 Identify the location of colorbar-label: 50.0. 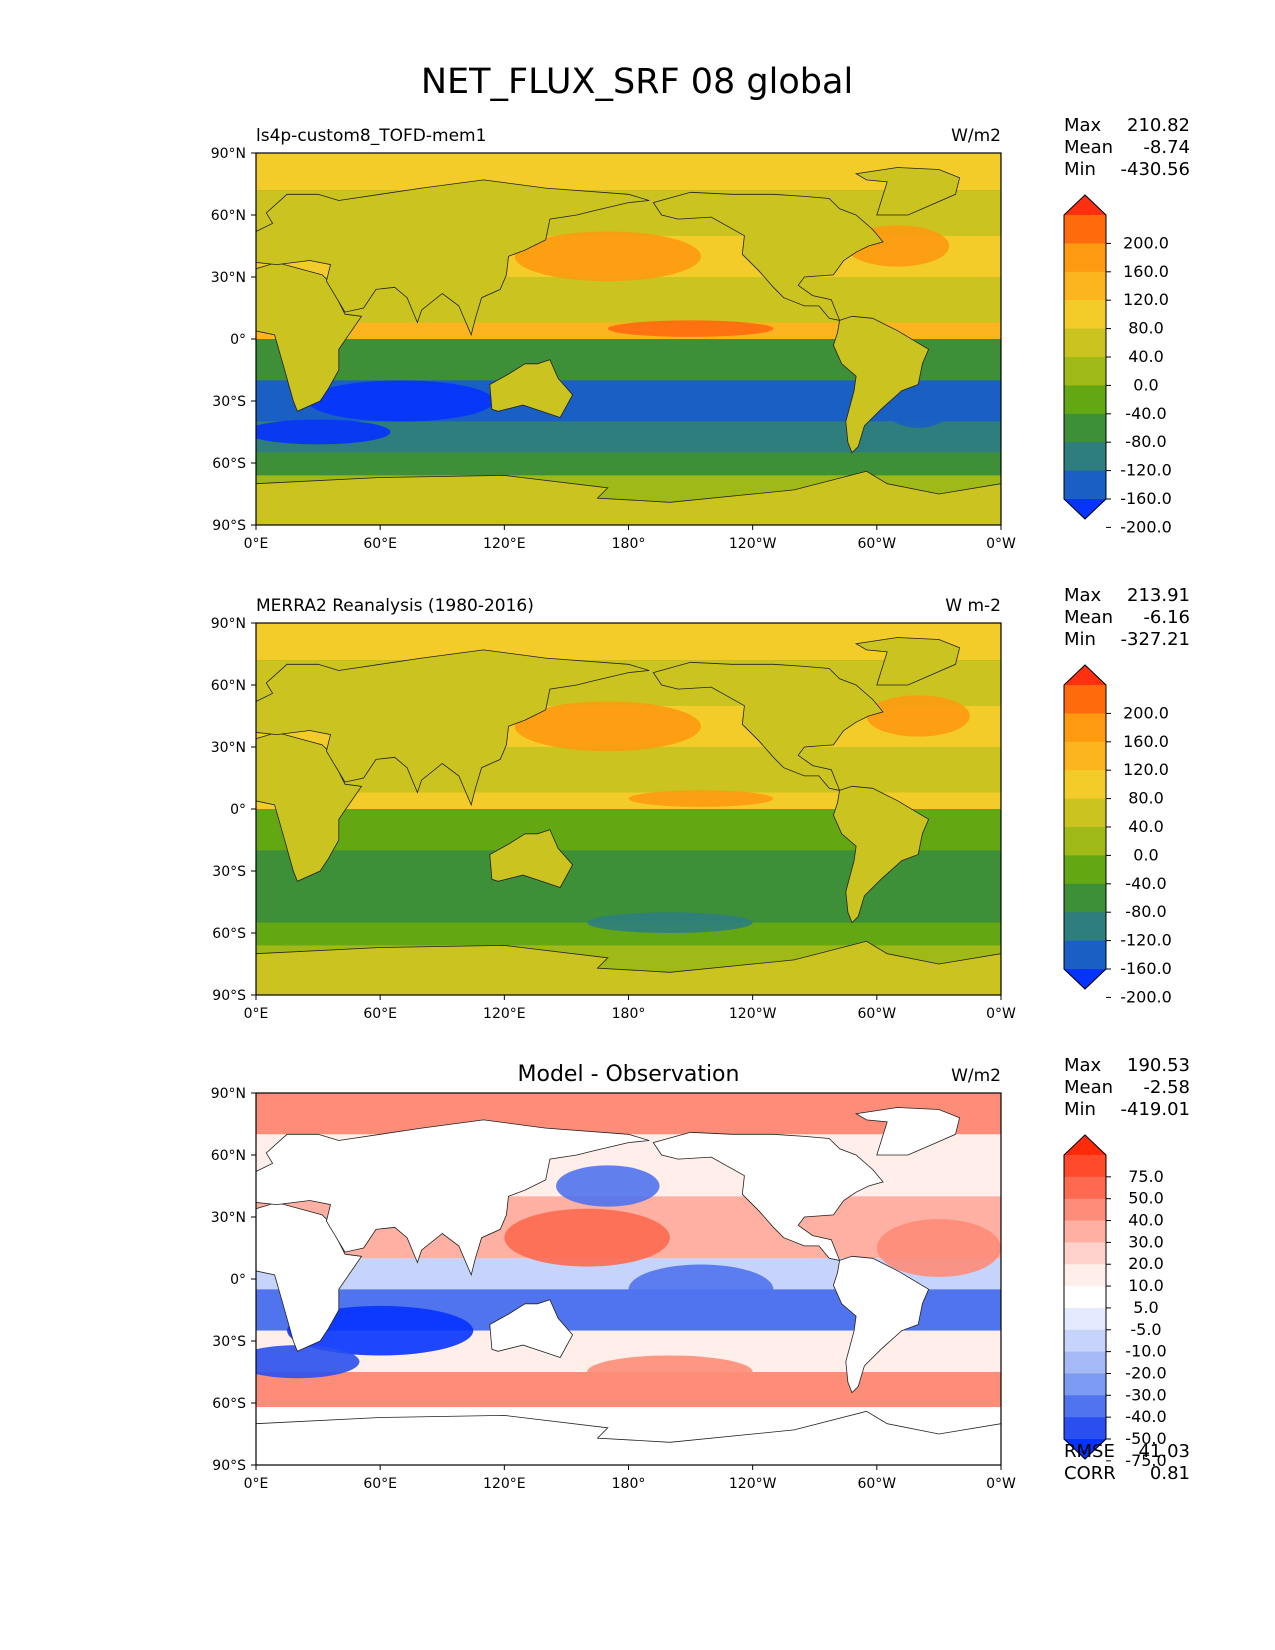
(1146, 1198).